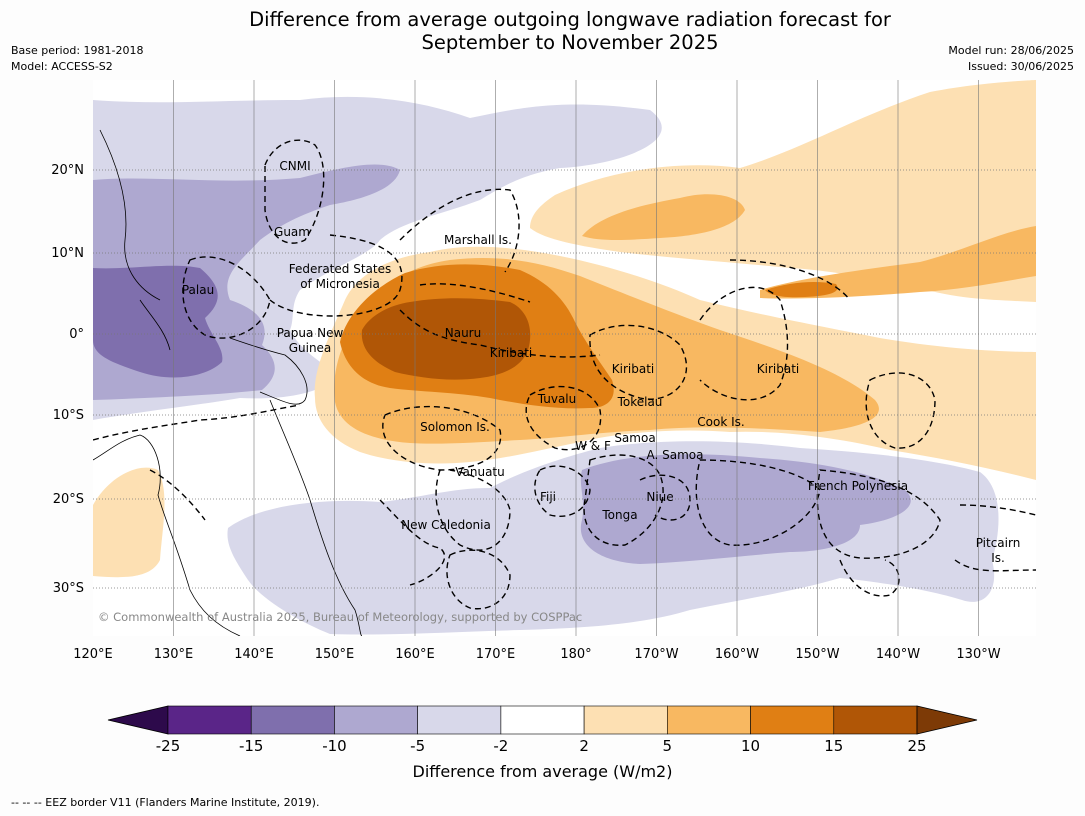 Image resolution: width=1085 pixels, height=816 pixels. What do you see at coordinates (340, 269) in the screenshot?
I see `label-fsm-1: Federated States` at bounding box center [340, 269].